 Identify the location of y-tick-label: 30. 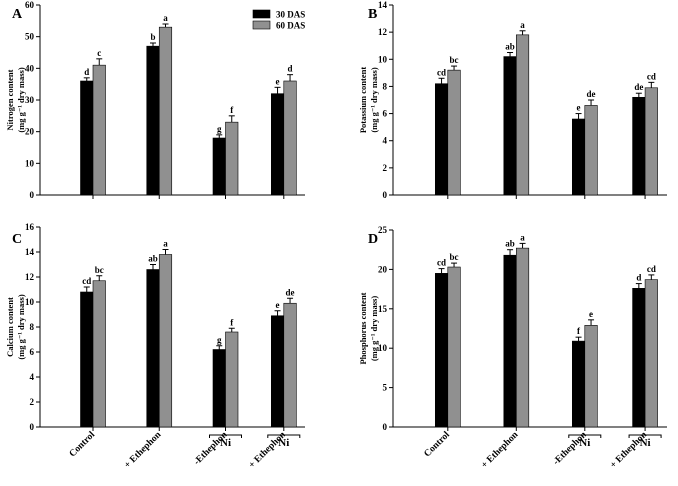
(30, 100).